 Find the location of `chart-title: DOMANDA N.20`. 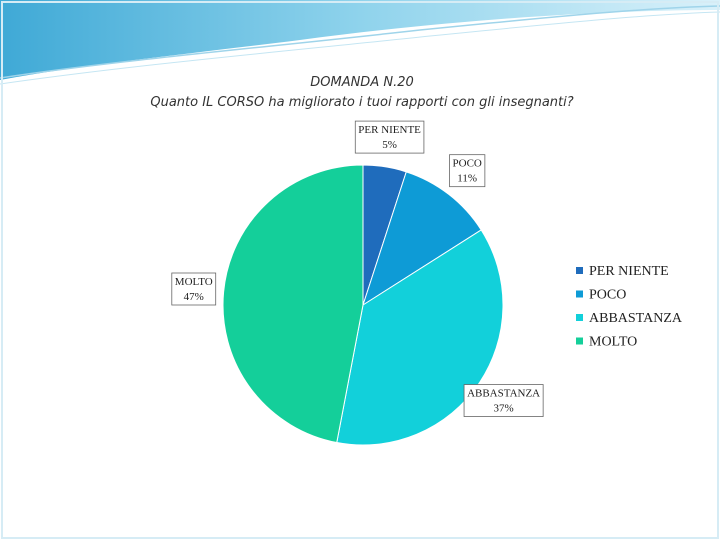

chart-title: DOMANDA N.20 is located at coordinates (362, 82).